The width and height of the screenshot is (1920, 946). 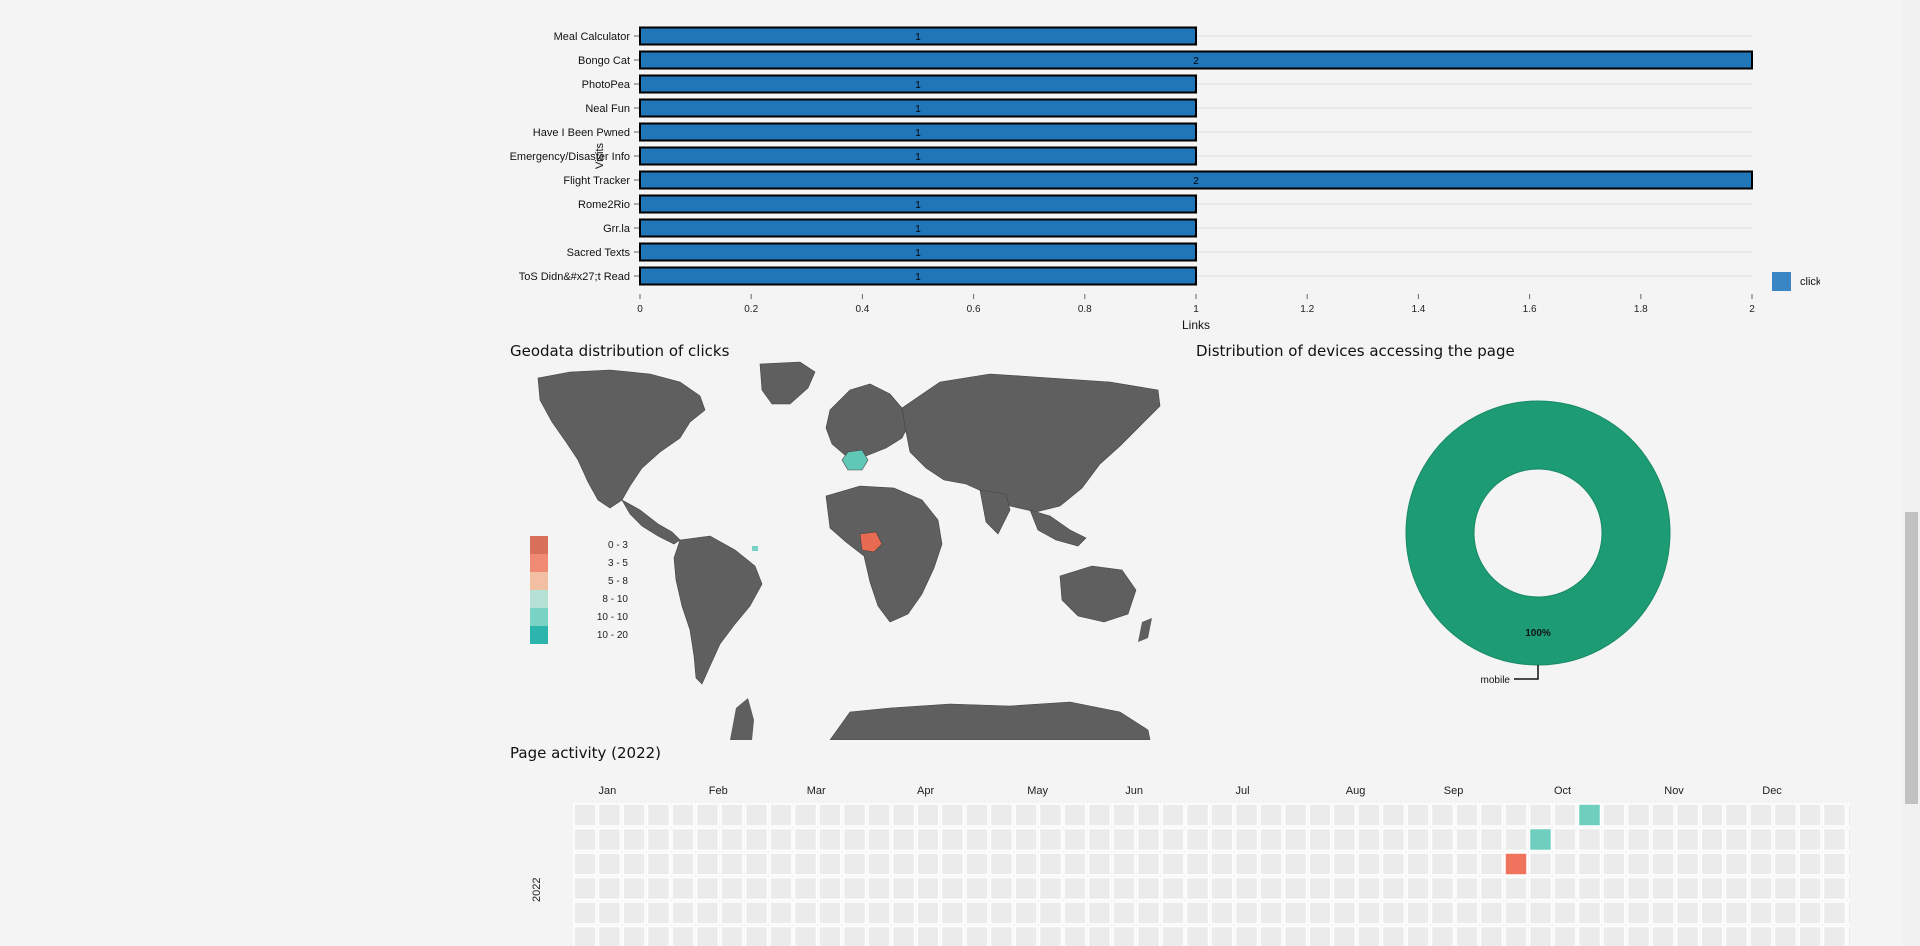 I want to click on month-label: Nov, so click(x=1674, y=791).